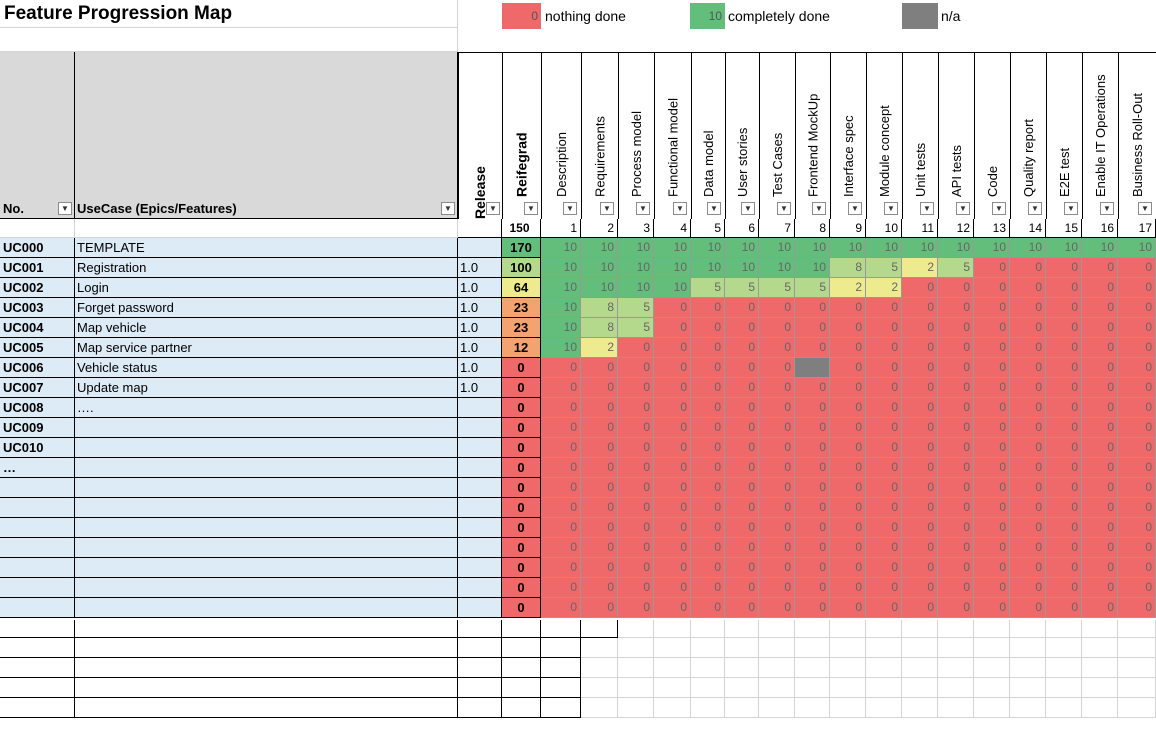  Describe the element at coordinates (920, 268) in the screenshot. I see `row-task-value: 2` at that location.